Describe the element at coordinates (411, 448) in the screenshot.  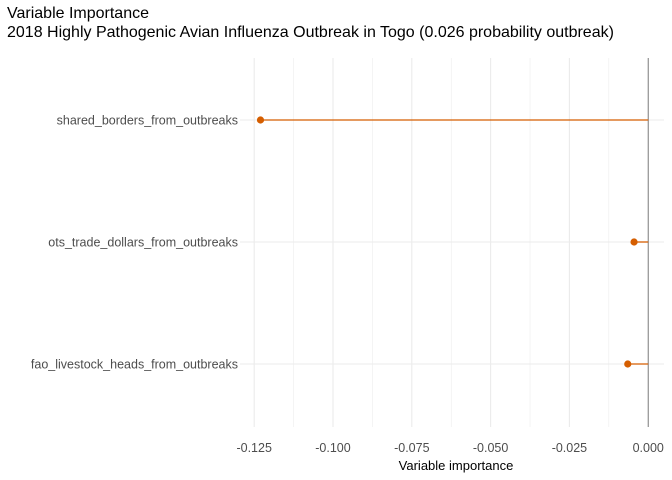
I see `x-tick-label: -0.075` at that location.